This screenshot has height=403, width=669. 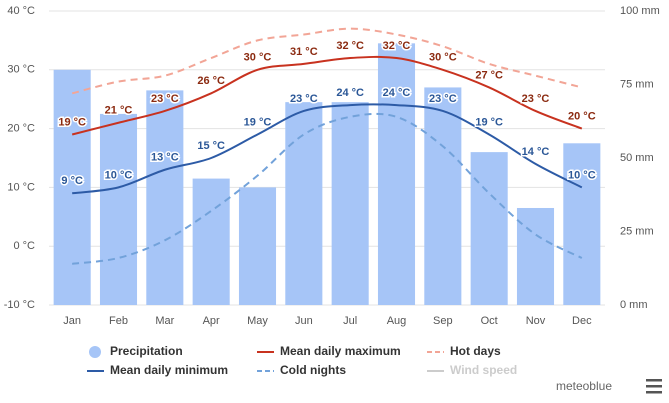 What do you see at coordinates (24, 246) in the screenshot?
I see `y-tick-label: 0 °C` at bounding box center [24, 246].